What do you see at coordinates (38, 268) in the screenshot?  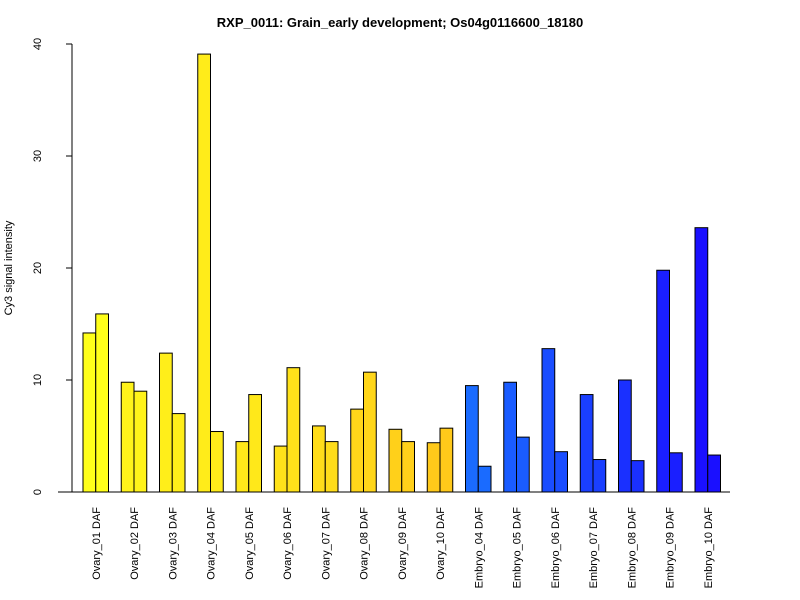 I see `y-tick-label: 20` at bounding box center [38, 268].